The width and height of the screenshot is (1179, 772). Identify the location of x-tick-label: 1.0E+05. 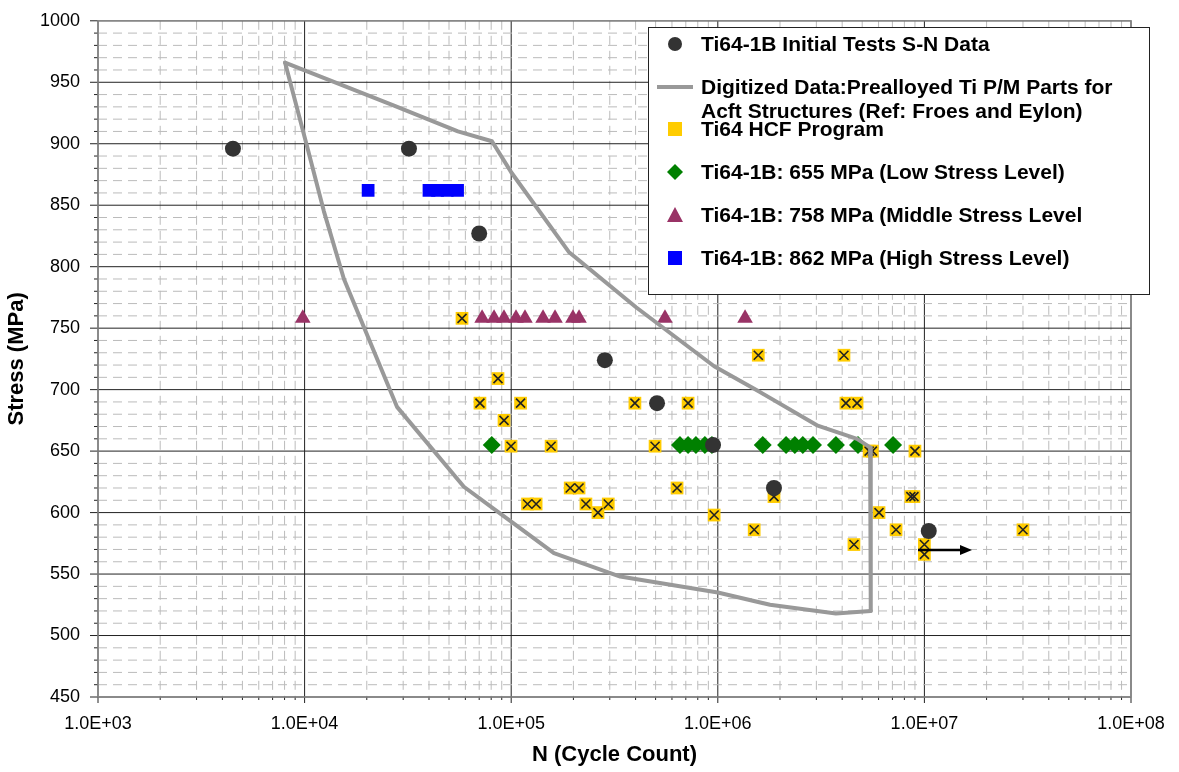
(511, 722).